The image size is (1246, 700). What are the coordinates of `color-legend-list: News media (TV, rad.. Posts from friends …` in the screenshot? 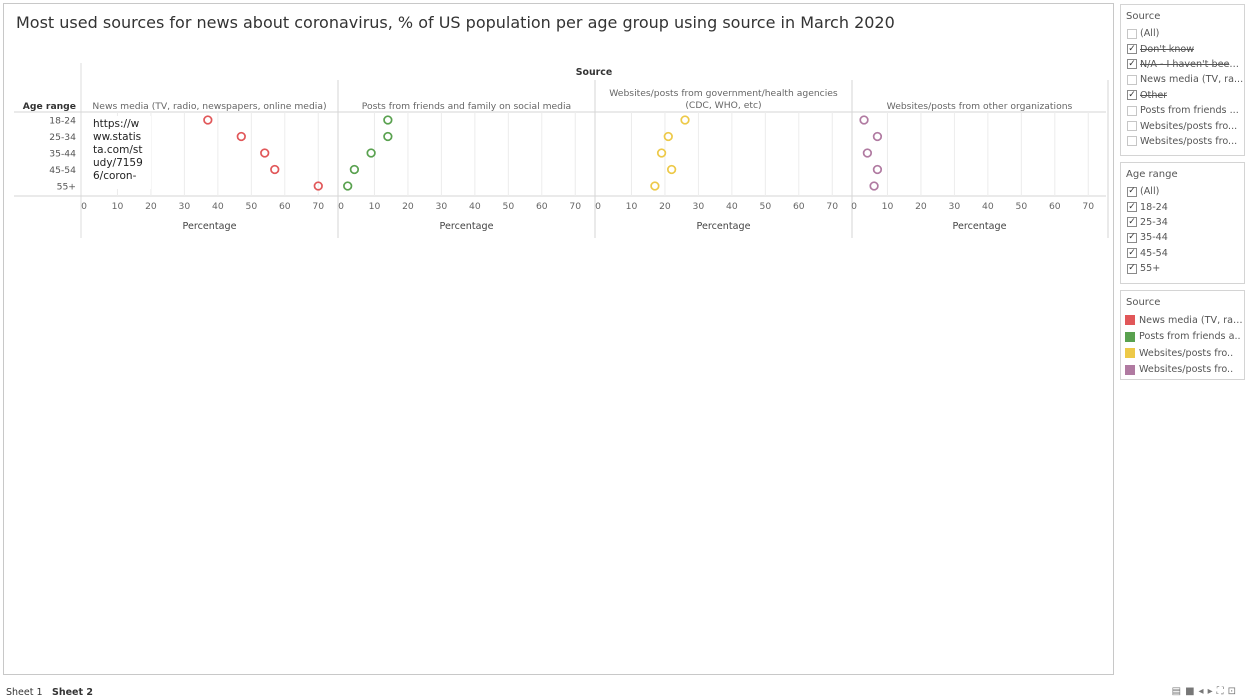 It's located at (1182, 345).